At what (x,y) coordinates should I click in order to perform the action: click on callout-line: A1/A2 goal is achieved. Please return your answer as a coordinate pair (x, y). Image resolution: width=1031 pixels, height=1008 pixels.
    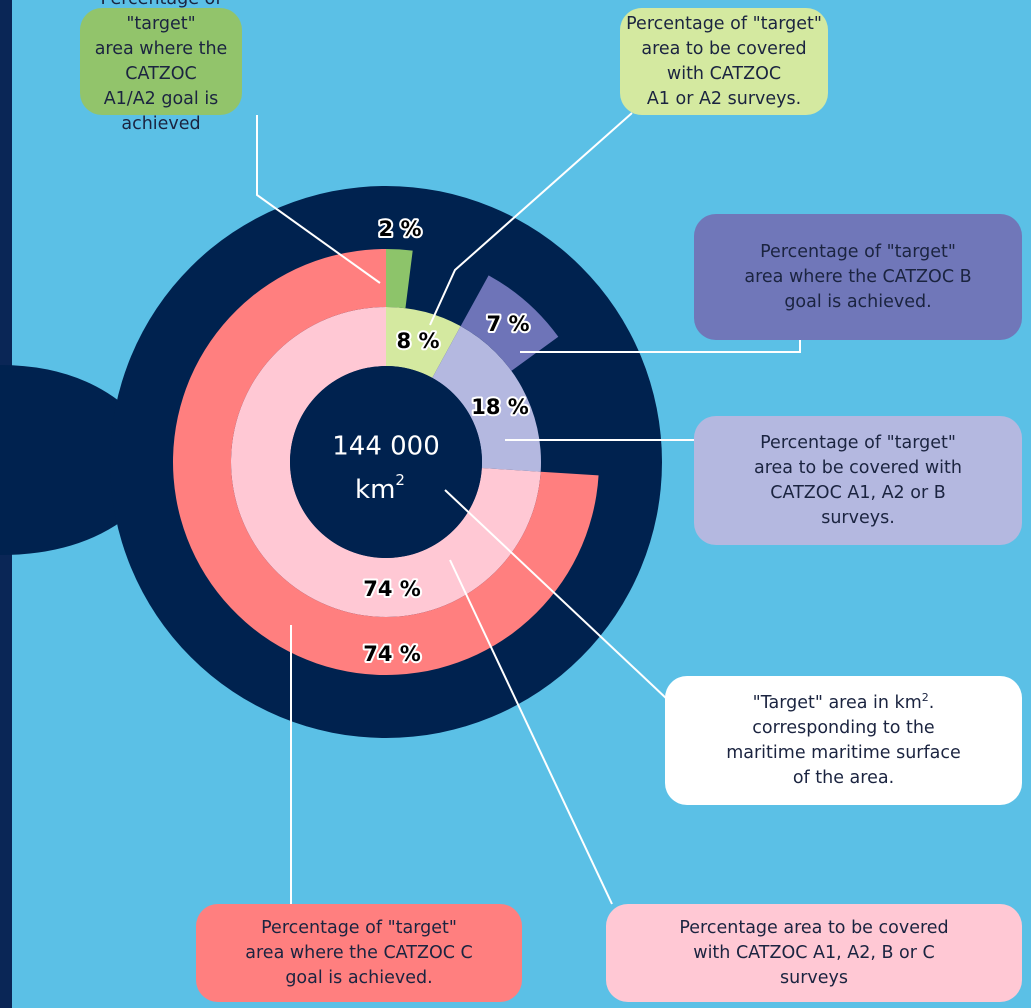
    Looking at the image, I should click on (161, 112).